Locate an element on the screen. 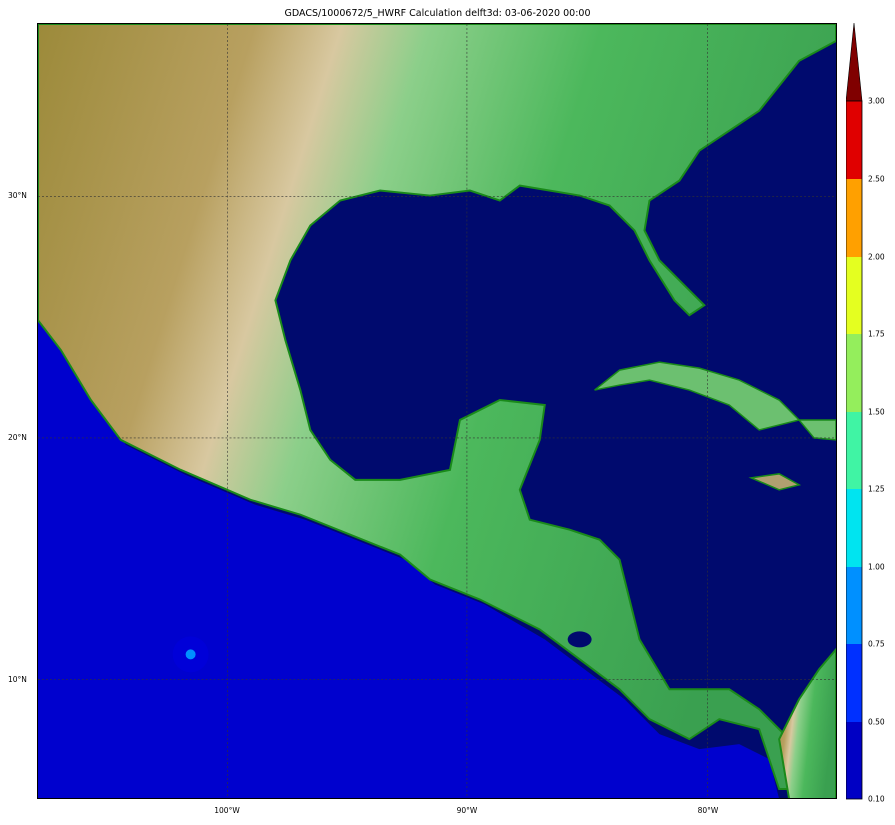  colorbar-tick-label: 1.50 is located at coordinates (876, 412).